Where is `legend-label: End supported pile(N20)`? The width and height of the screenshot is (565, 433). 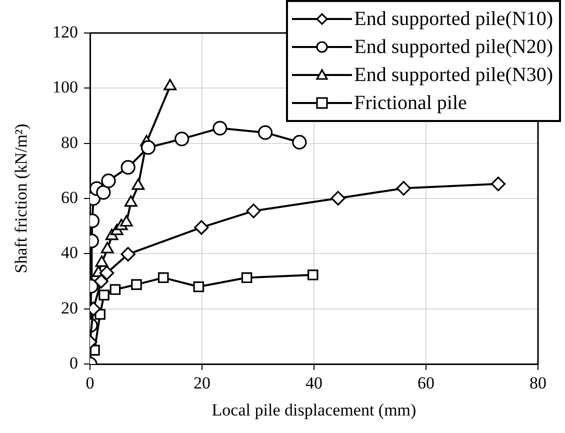
legend-label: End supported pile(N20) is located at coordinates (453, 47).